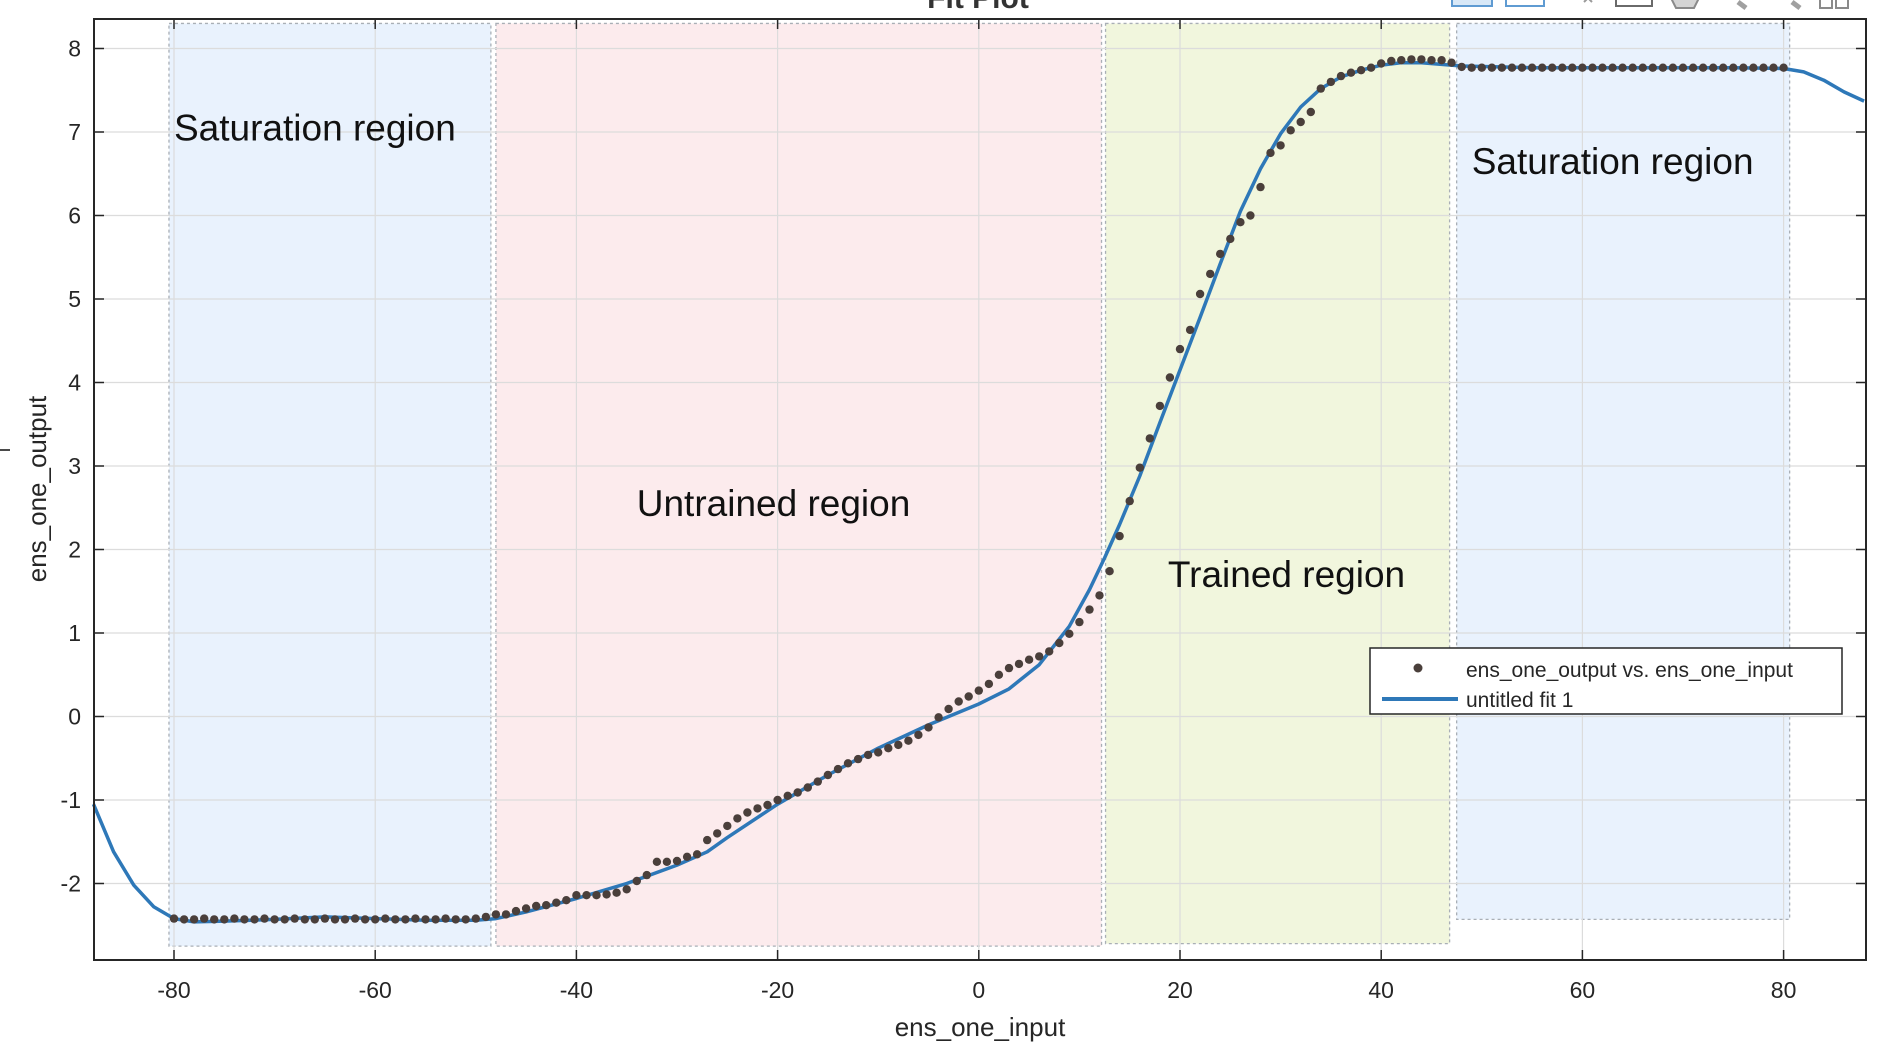  Describe the element at coordinates (1588, 1) in the screenshot. I see `brush-icon` at that location.